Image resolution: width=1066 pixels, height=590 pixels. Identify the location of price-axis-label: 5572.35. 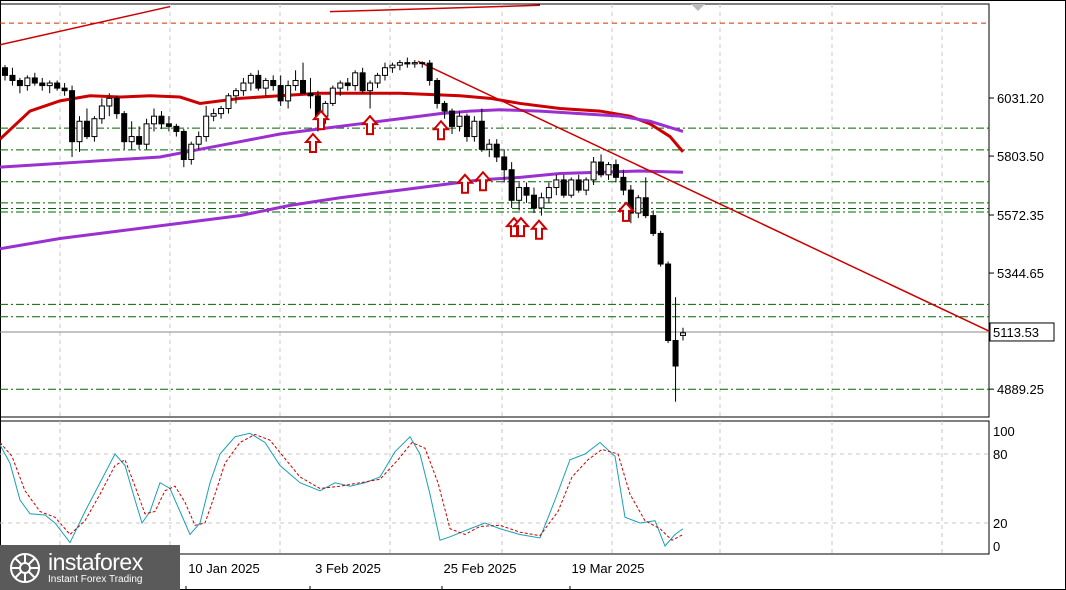
(1020, 215).